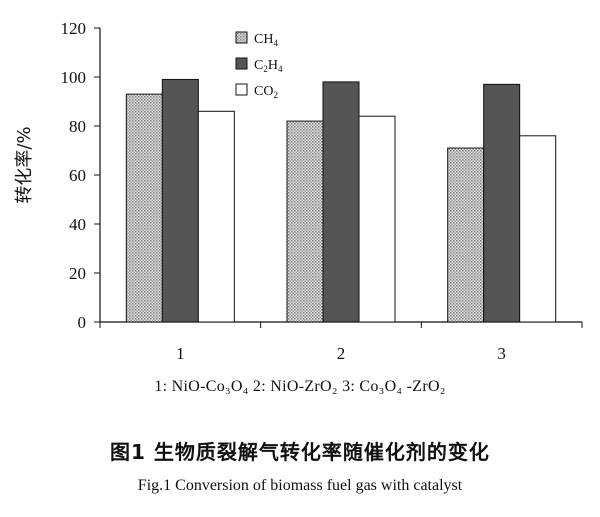 The width and height of the screenshot is (600, 517). I want to click on y-axis-label: 转化率/%, so click(24, 164).